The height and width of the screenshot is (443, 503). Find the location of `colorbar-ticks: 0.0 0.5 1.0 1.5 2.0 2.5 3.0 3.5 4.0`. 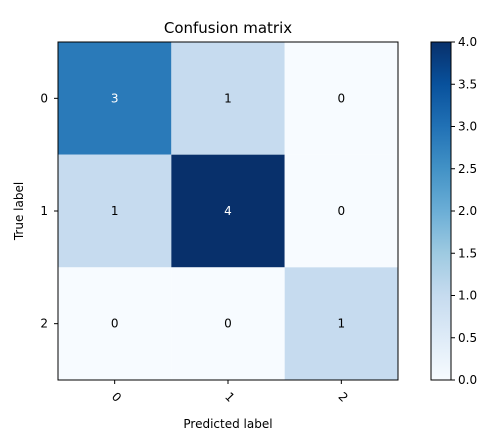

colorbar-ticks: 0.0 0.5 1.0 1.5 2.0 2.5 3.0 3.5 4.0 is located at coordinates (464, 211).